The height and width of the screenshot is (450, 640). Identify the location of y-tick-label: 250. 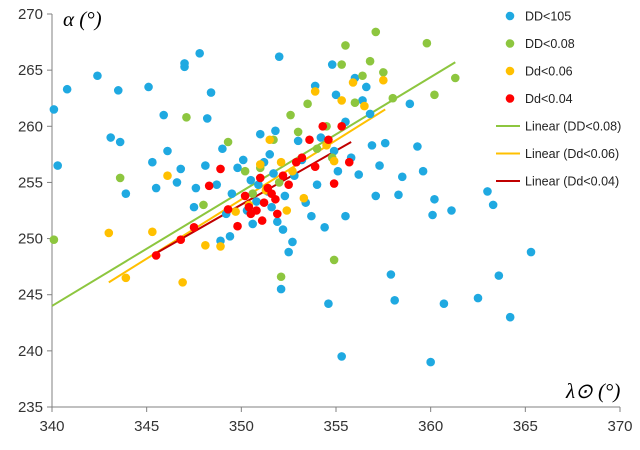
(30, 239).